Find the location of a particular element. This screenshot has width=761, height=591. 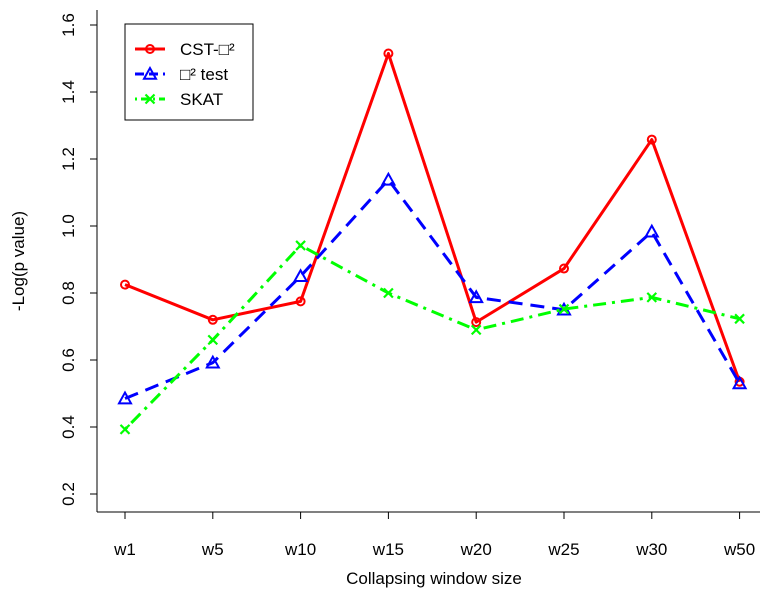

x-tick-label: w30 is located at coordinates (651, 549).